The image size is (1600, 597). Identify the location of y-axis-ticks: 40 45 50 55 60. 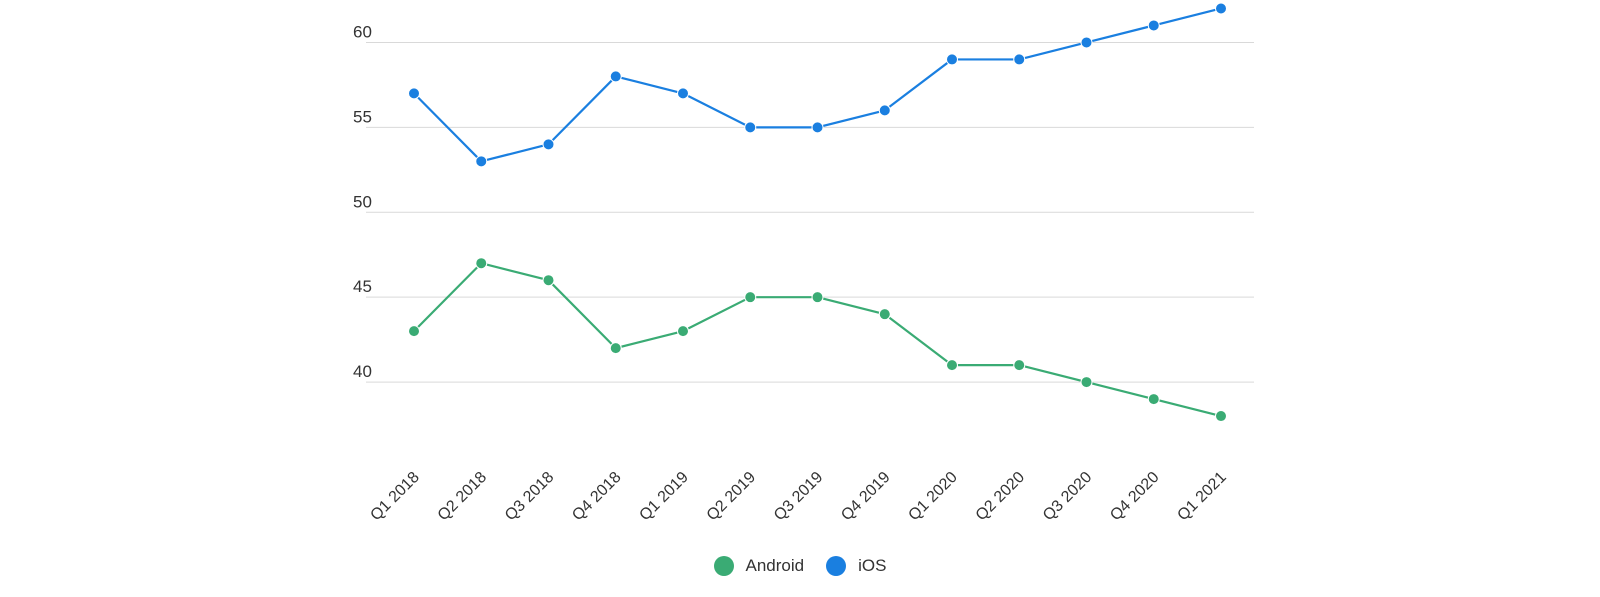
(362, 201).